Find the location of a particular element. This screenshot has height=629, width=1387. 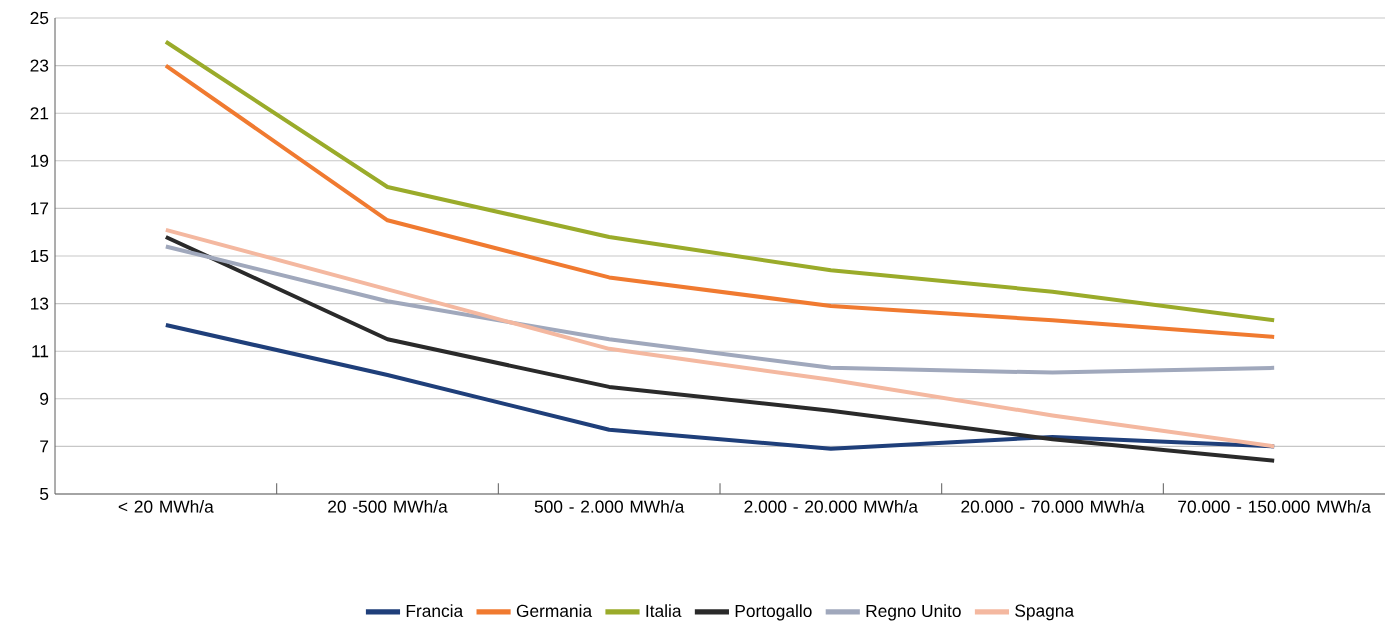

legend-label: Spagna is located at coordinates (1045, 612).